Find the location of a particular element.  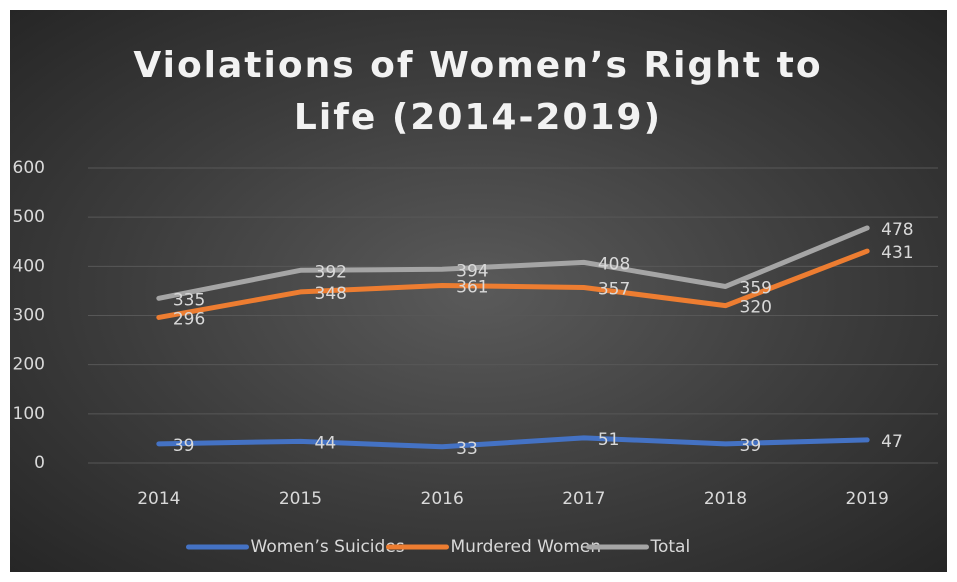

y-tick-label: 400 is located at coordinates (29, 266).